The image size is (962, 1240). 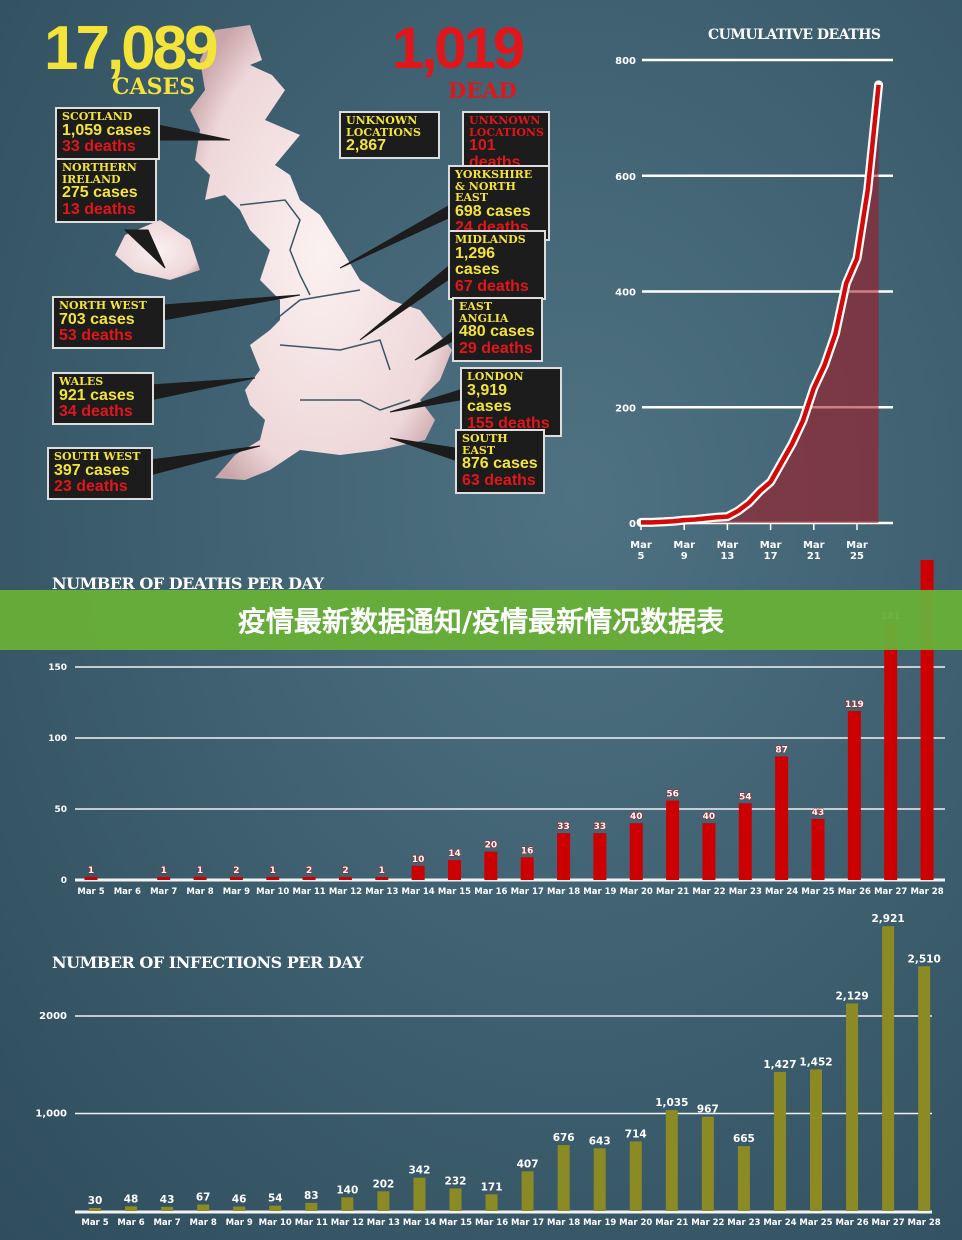 I want to click on region-name: MIDLANDS, so click(x=490, y=239).